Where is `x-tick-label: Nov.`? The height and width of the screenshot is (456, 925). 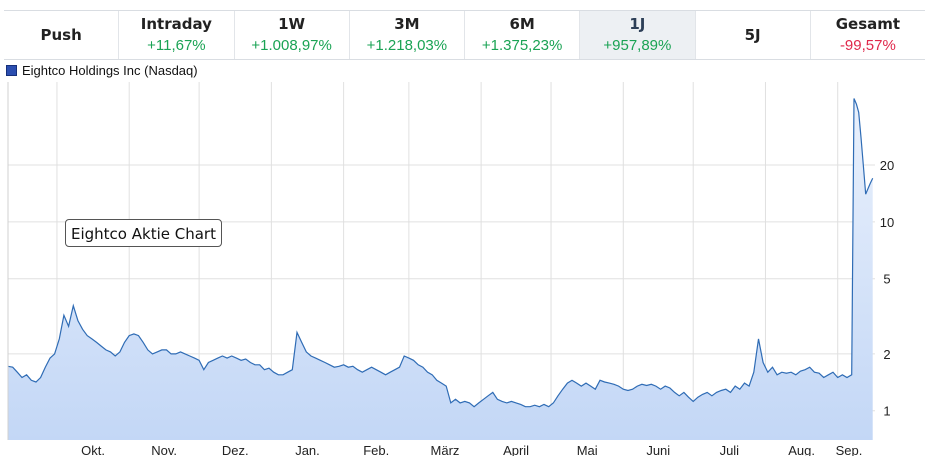 x-tick-label: Nov. is located at coordinates (164, 449).